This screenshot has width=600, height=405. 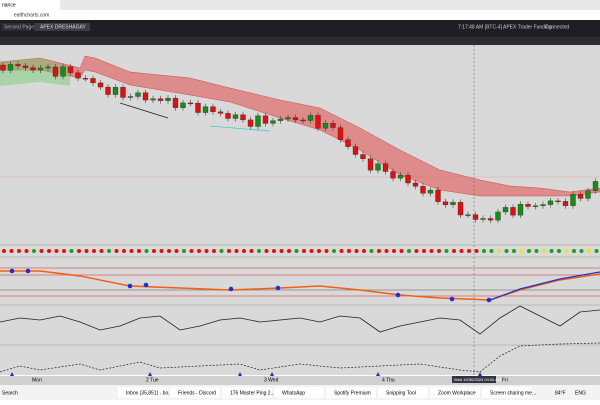 I want to click on osc-dots, so click(x=250, y=285).